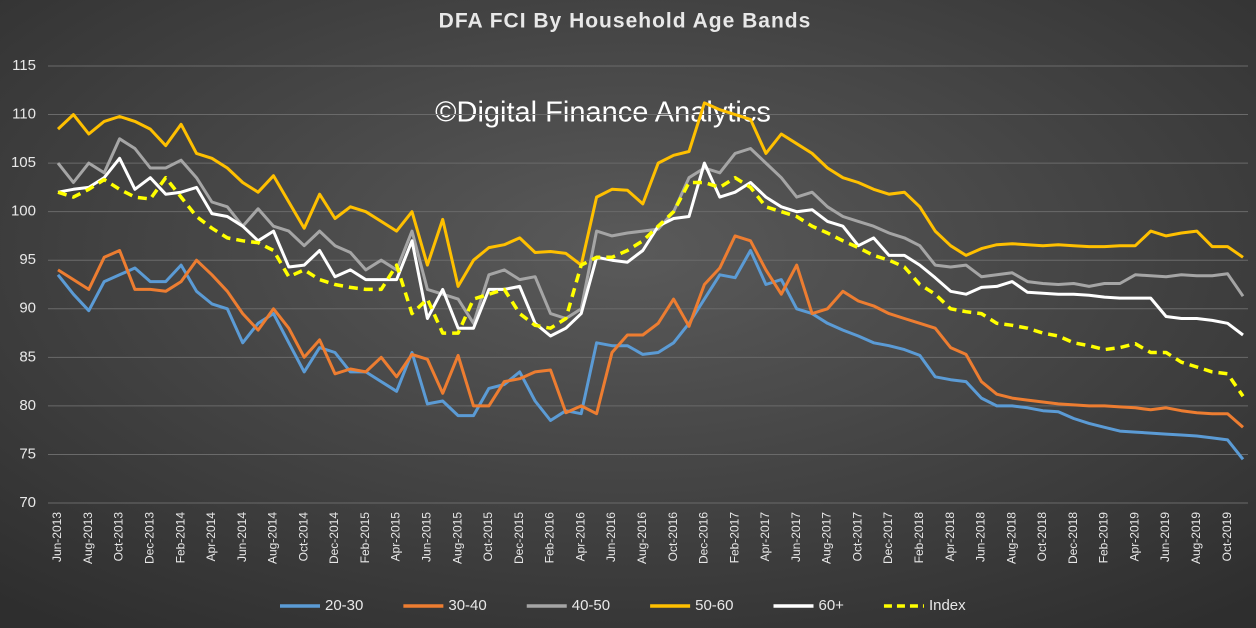 This screenshot has height=628, width=1256. I want to click on x-tick-label: Dec-2018, so click(1073, 538).